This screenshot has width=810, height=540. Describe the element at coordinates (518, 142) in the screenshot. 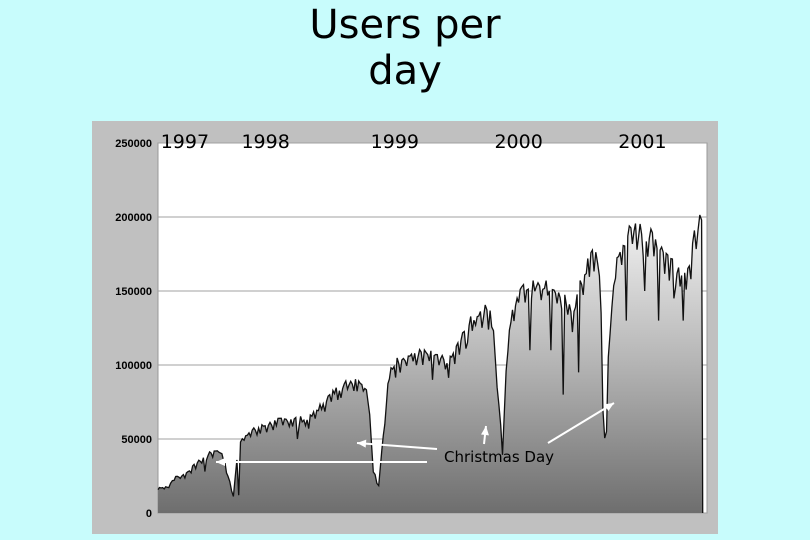

I see `year-label-2000: 2000` at that location.